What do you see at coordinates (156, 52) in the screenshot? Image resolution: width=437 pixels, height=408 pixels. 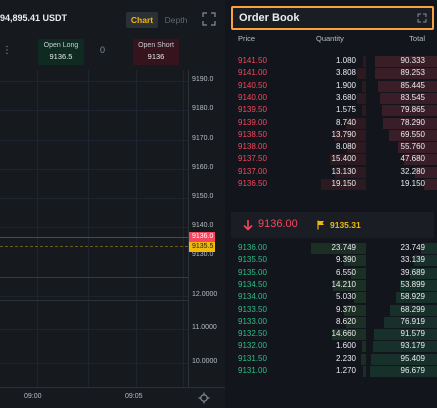 I see `open-short-button: Open Short 9136` at bounding box center [156, 52].